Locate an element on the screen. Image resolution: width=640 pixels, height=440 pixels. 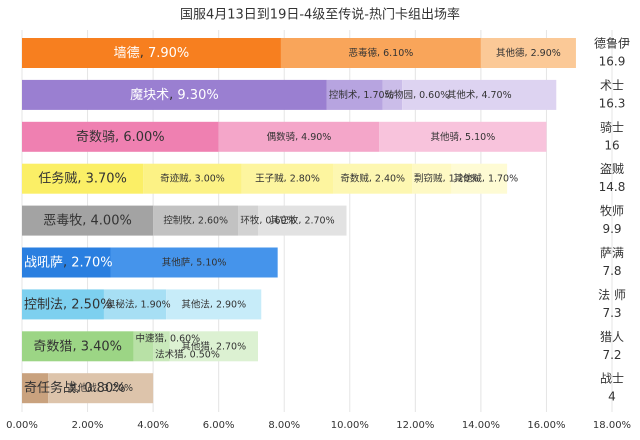
segment-name: 奇迹贼 is located at coordinates (174, 178).